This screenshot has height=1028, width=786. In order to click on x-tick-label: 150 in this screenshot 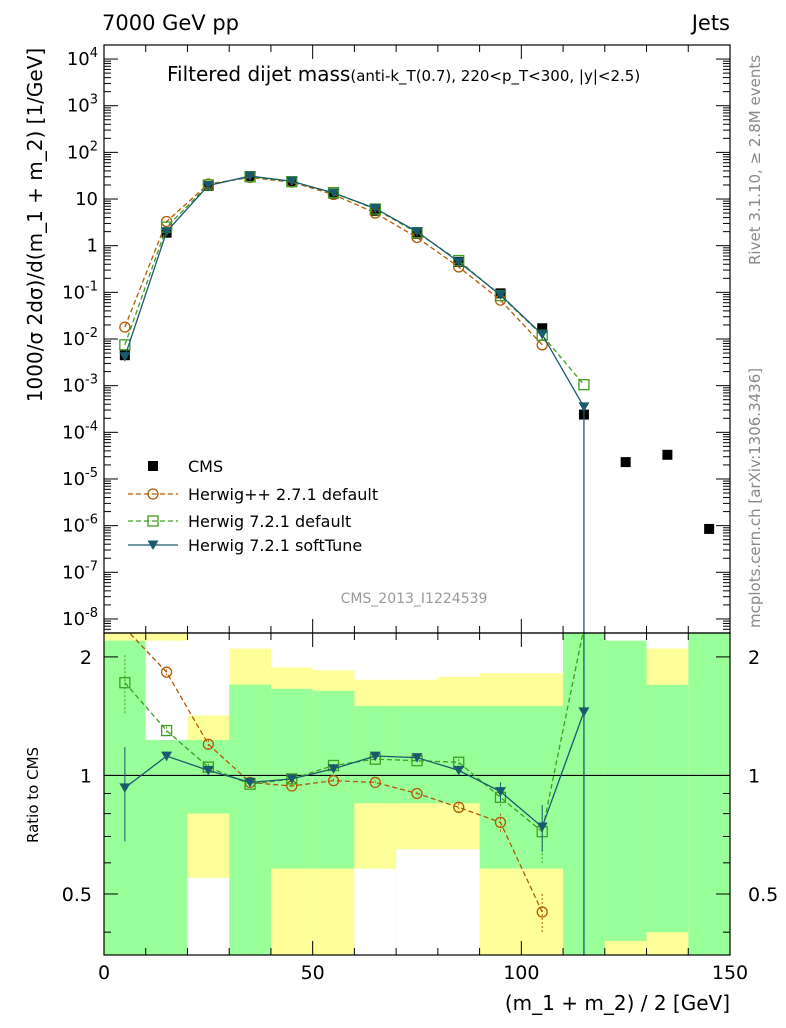, I will do `click(730, 973)`.